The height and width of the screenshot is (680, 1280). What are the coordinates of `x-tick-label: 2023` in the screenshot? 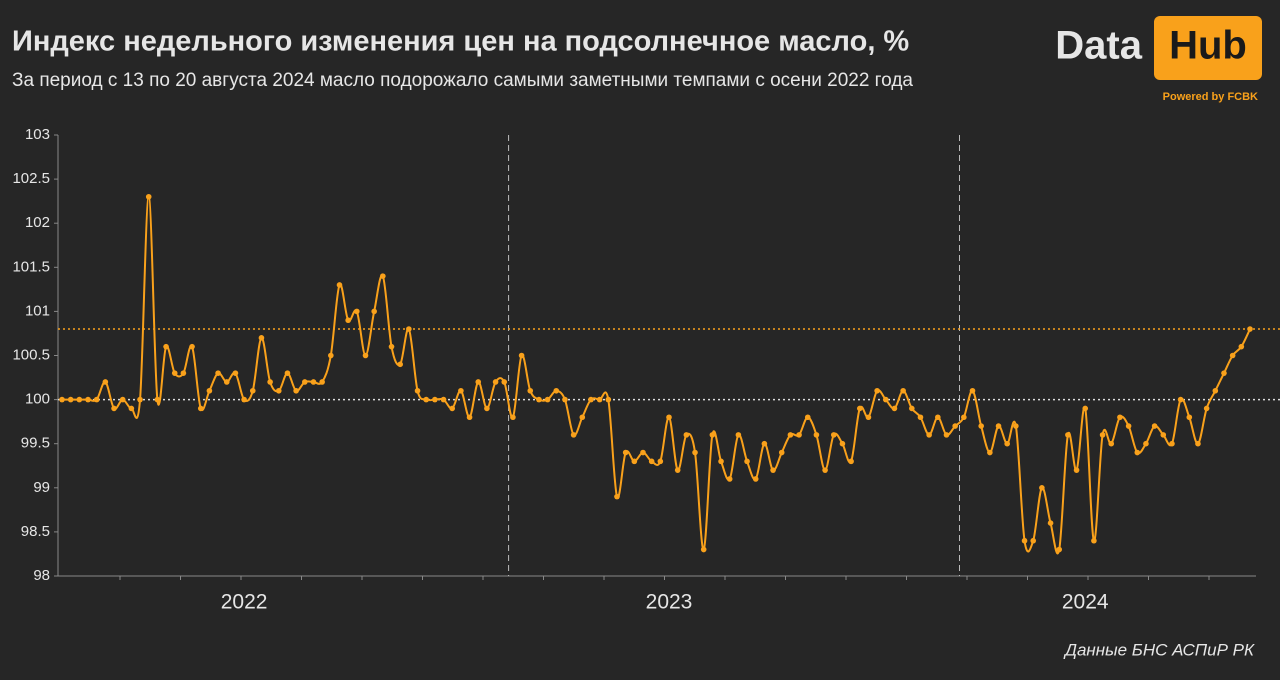 It's located at (669, 602).